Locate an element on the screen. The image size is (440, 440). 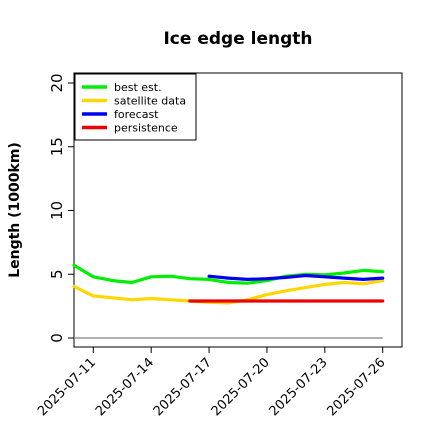
y-tick-label: 15 is located at coordinates (57, 146).